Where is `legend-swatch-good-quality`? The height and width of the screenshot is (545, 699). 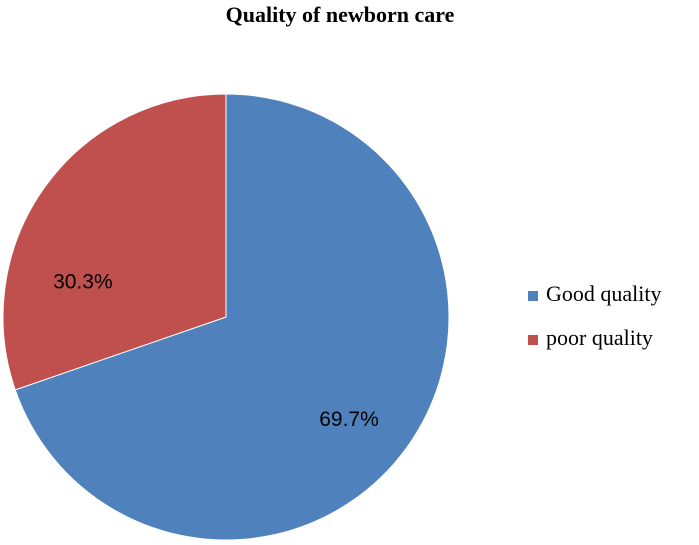 legend-swatch-good-quality is located at coordinates (533, 296).